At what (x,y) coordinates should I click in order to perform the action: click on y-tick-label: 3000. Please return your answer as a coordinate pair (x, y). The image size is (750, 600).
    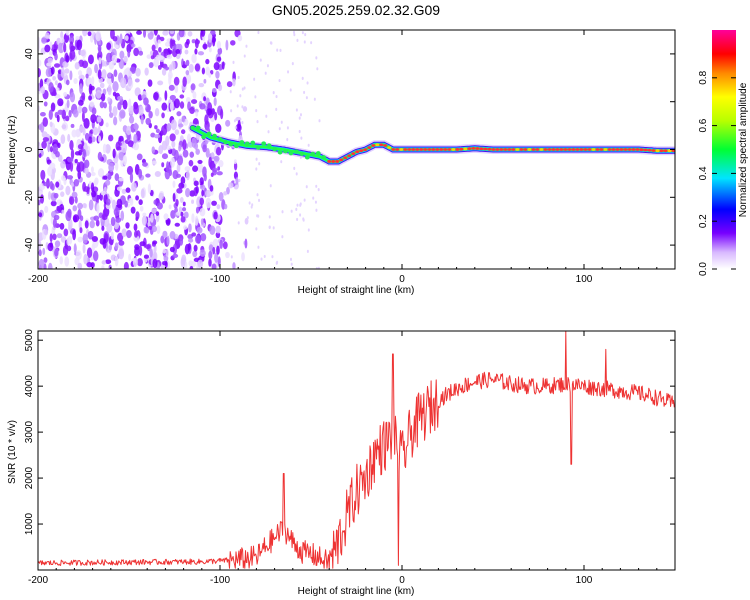
    Looking at the image, I should click on (29, 432).